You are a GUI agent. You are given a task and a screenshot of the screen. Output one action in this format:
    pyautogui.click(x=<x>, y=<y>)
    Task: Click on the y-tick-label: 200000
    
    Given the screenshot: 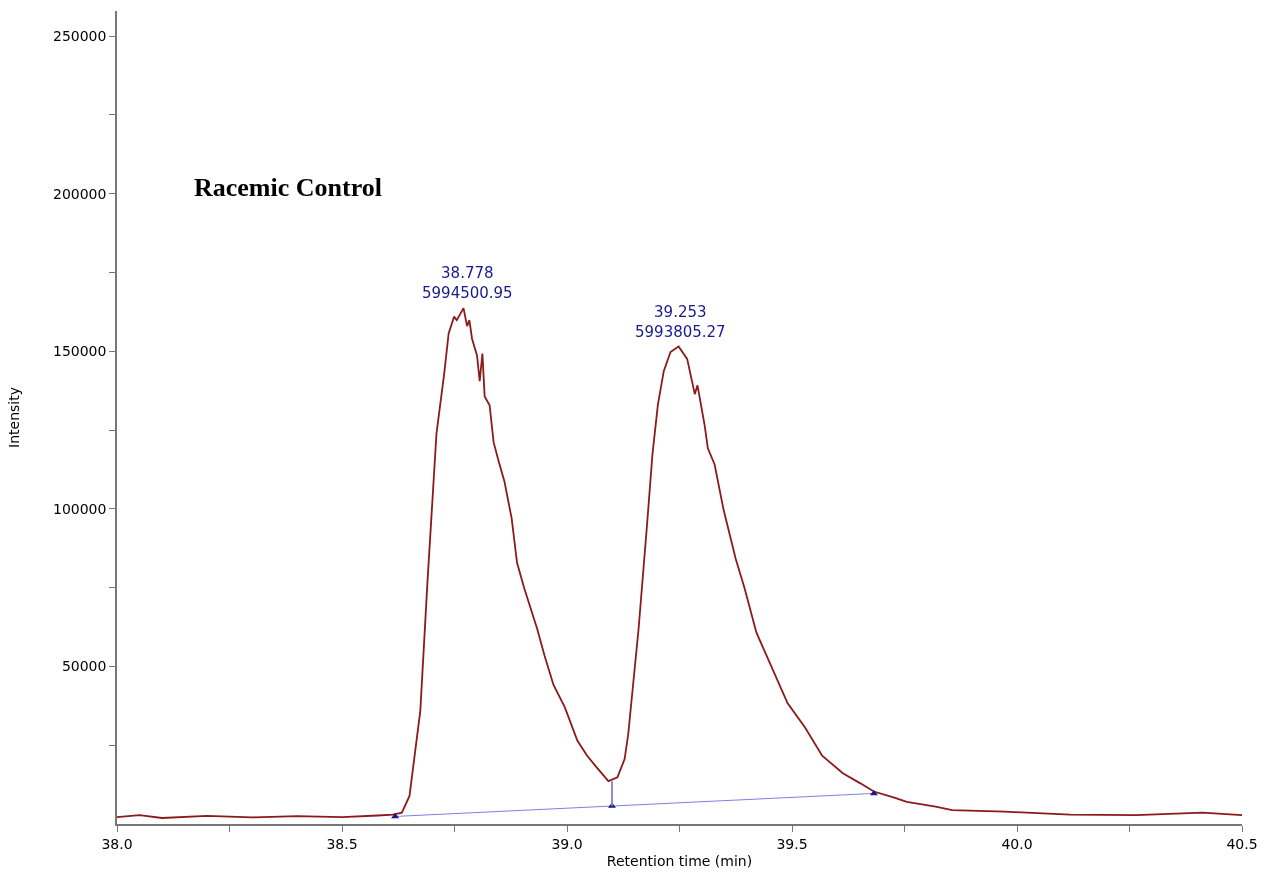 What is the action you would take?
    pyautogui.click(x=80, y=193)
    